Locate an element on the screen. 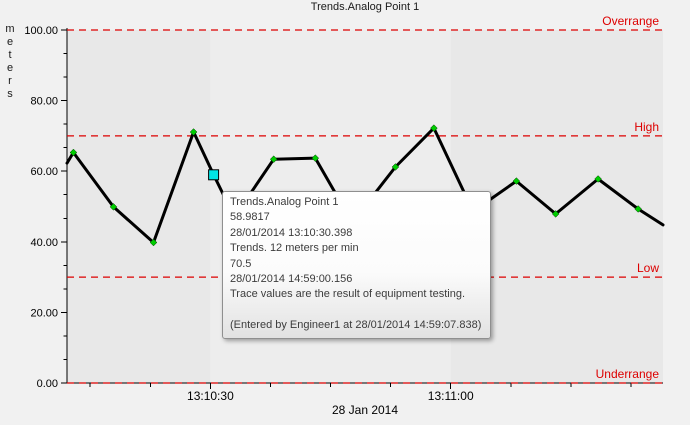 This screenshot has height=425, width=690. y-tick-label: 60.00 is located at coordinates (44, 172).